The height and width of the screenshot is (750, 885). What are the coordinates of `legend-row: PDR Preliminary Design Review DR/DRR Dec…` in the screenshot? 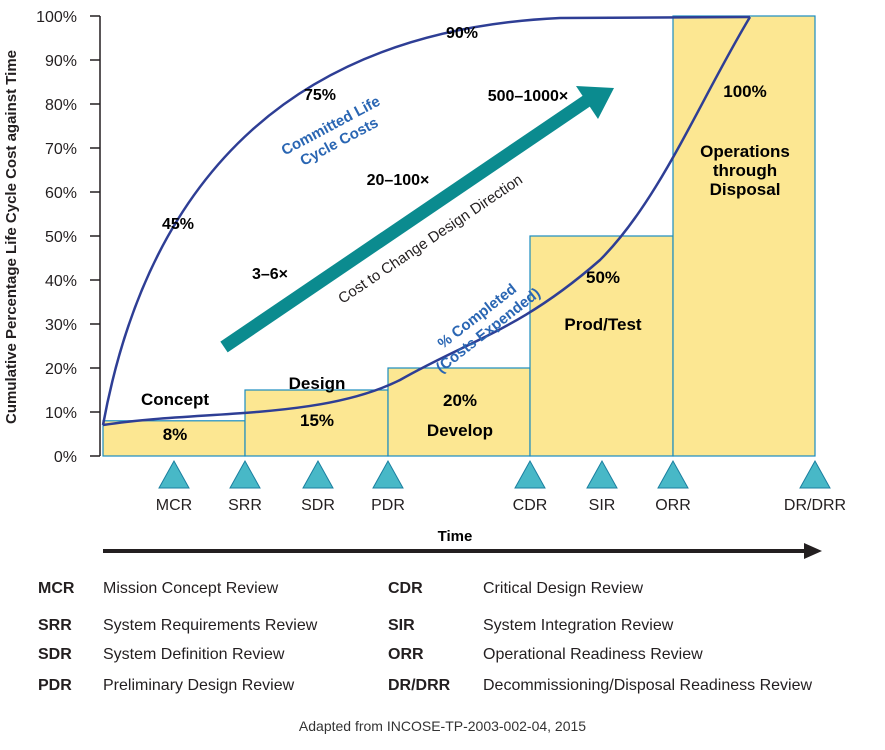 It's located at (442, 687).